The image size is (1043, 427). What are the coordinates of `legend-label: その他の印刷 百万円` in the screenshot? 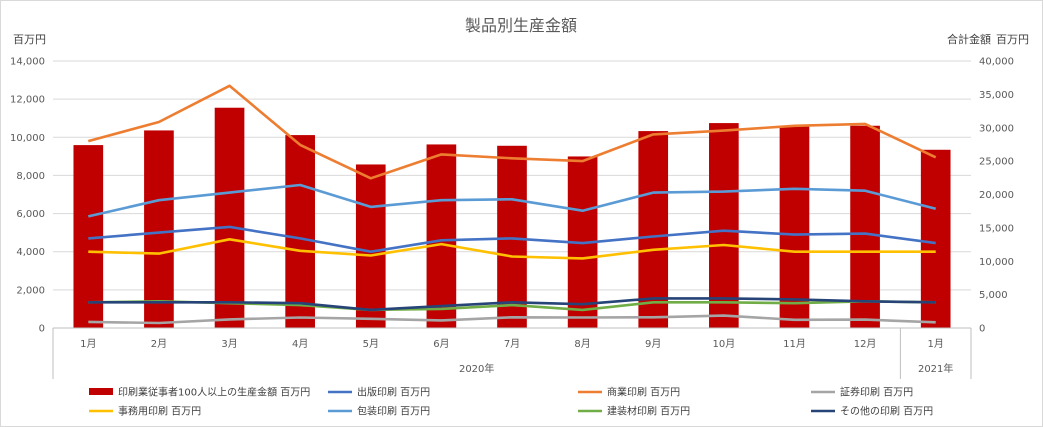 It's located at (886, 411).